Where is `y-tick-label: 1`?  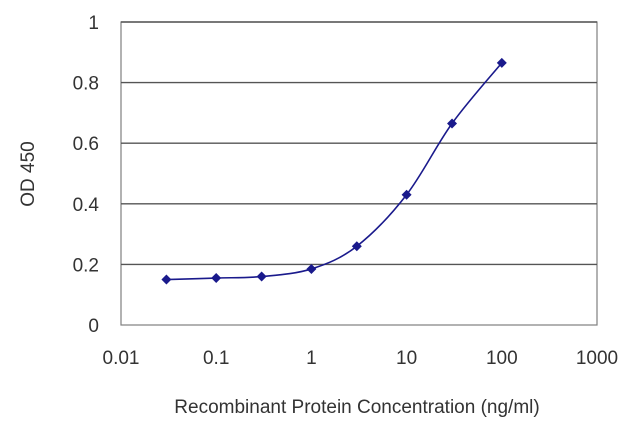
y-tick-label: 1 is located at coordinates (93, 23).